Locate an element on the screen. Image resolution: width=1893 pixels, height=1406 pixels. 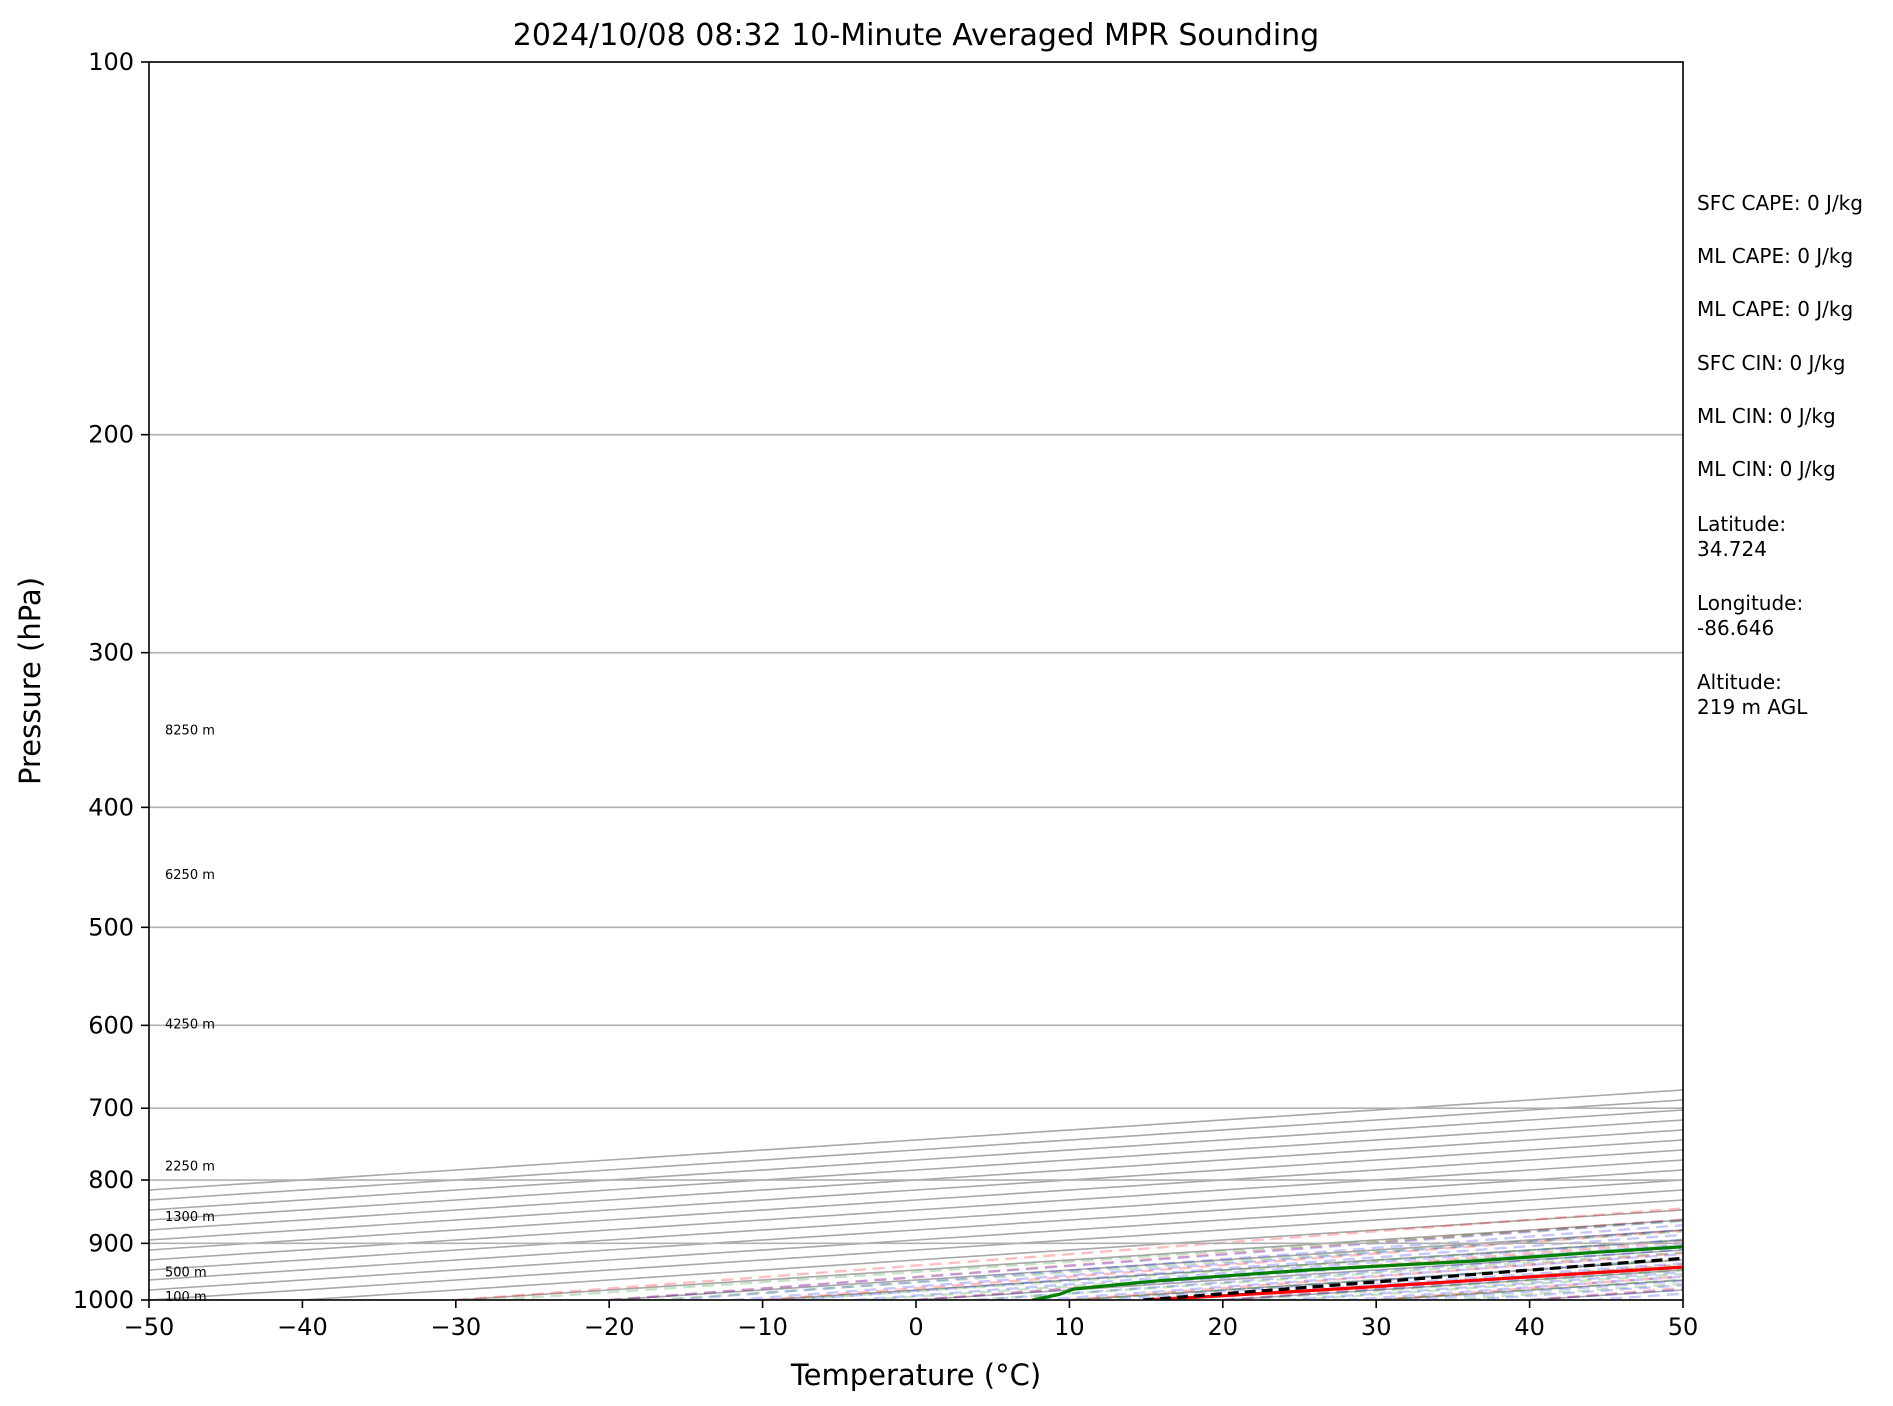
ml-cin-text: ML CIN: 0 J/kg is located at coordinates (1766, 416).